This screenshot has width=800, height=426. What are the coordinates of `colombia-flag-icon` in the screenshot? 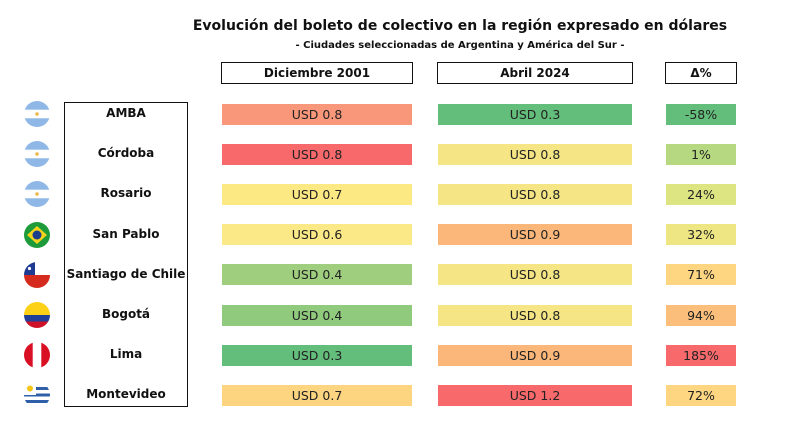 It's located at (37, 315).